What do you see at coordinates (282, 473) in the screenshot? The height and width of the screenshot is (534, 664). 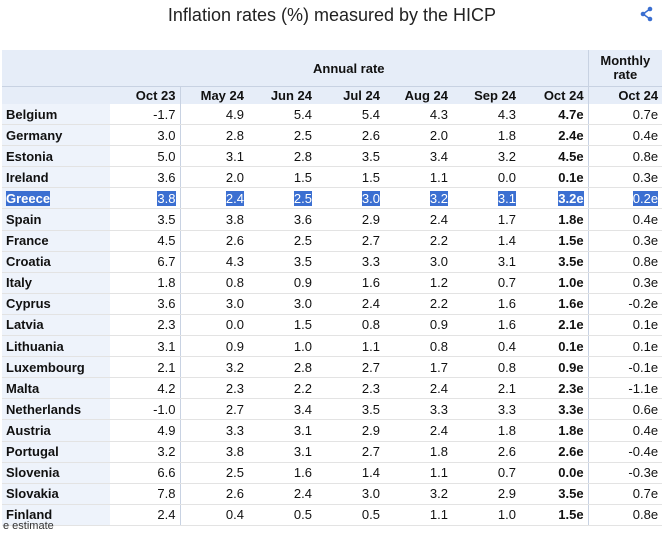 I see `value-cell: 1.6` at bounding box center [282, 473].